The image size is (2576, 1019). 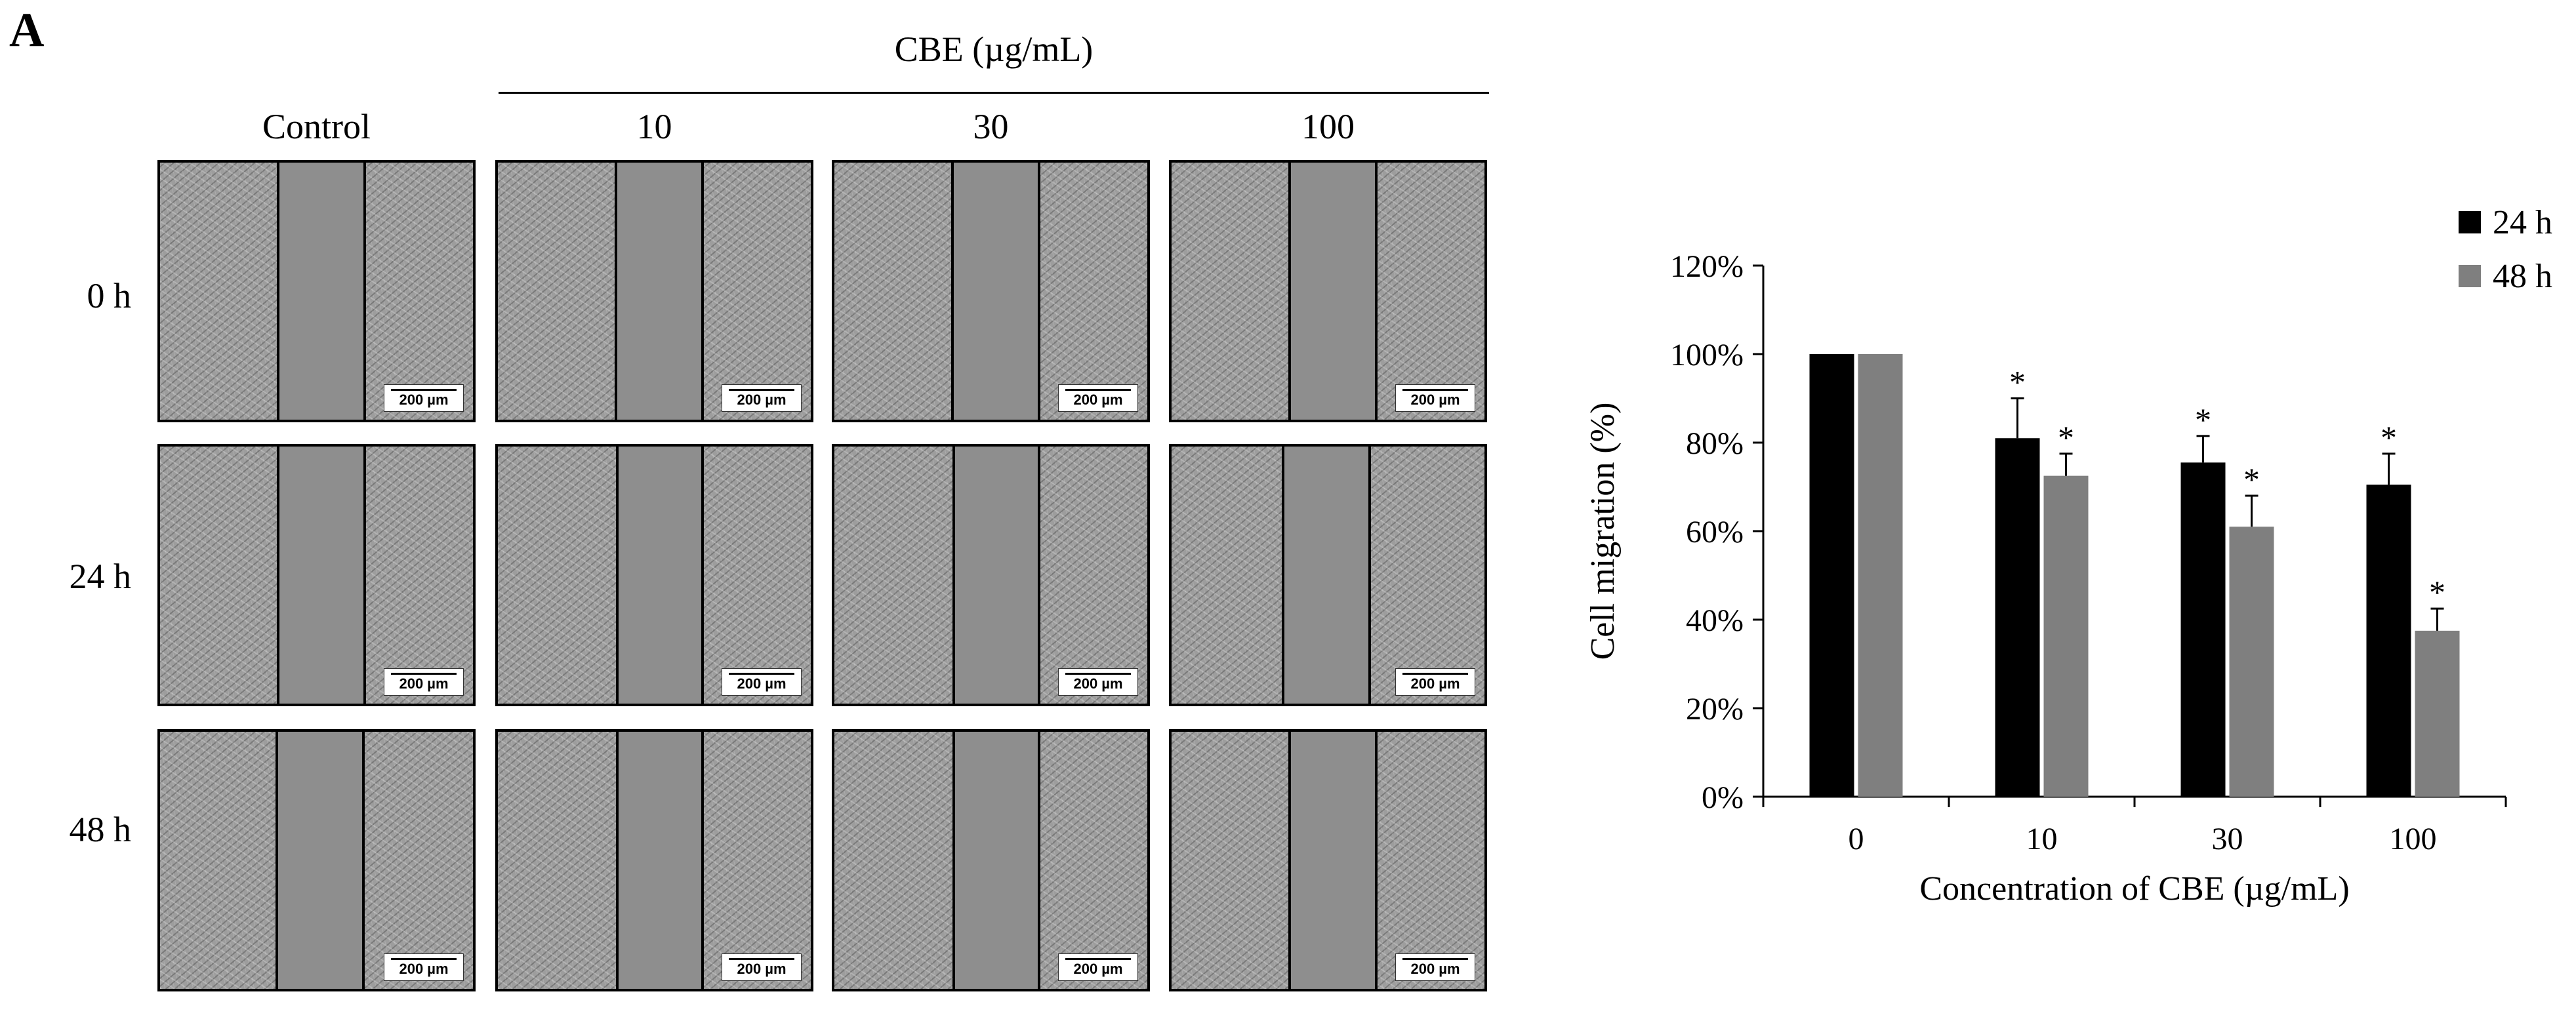 I want to click on micrograph-30-24h: 200 µm, so click(x=991, y=575).